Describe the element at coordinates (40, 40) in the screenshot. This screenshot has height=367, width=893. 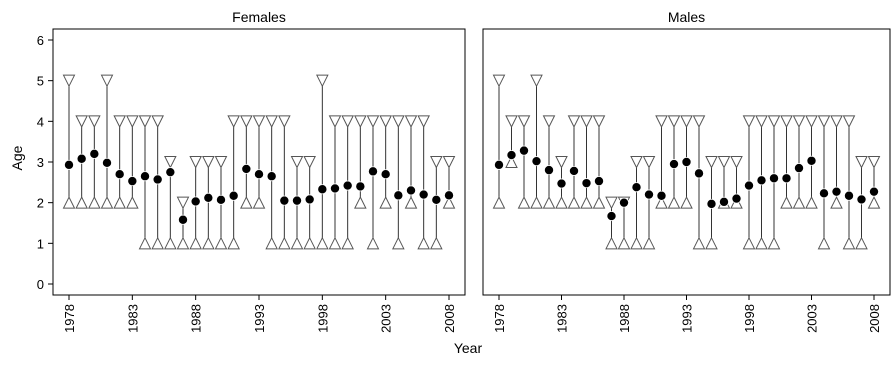
I see `y-tick-label: 6` at that location.